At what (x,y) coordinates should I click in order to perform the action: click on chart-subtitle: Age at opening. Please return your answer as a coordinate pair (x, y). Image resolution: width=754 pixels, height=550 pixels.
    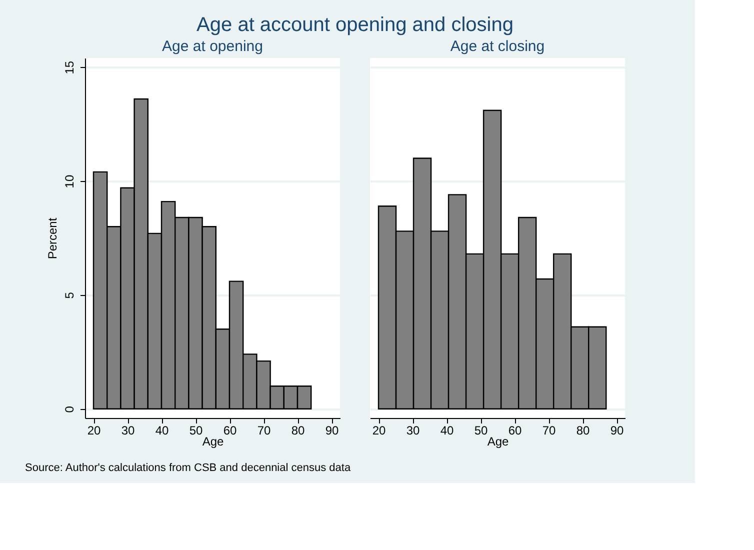
    Looking at the image, I should click on (212, 46).